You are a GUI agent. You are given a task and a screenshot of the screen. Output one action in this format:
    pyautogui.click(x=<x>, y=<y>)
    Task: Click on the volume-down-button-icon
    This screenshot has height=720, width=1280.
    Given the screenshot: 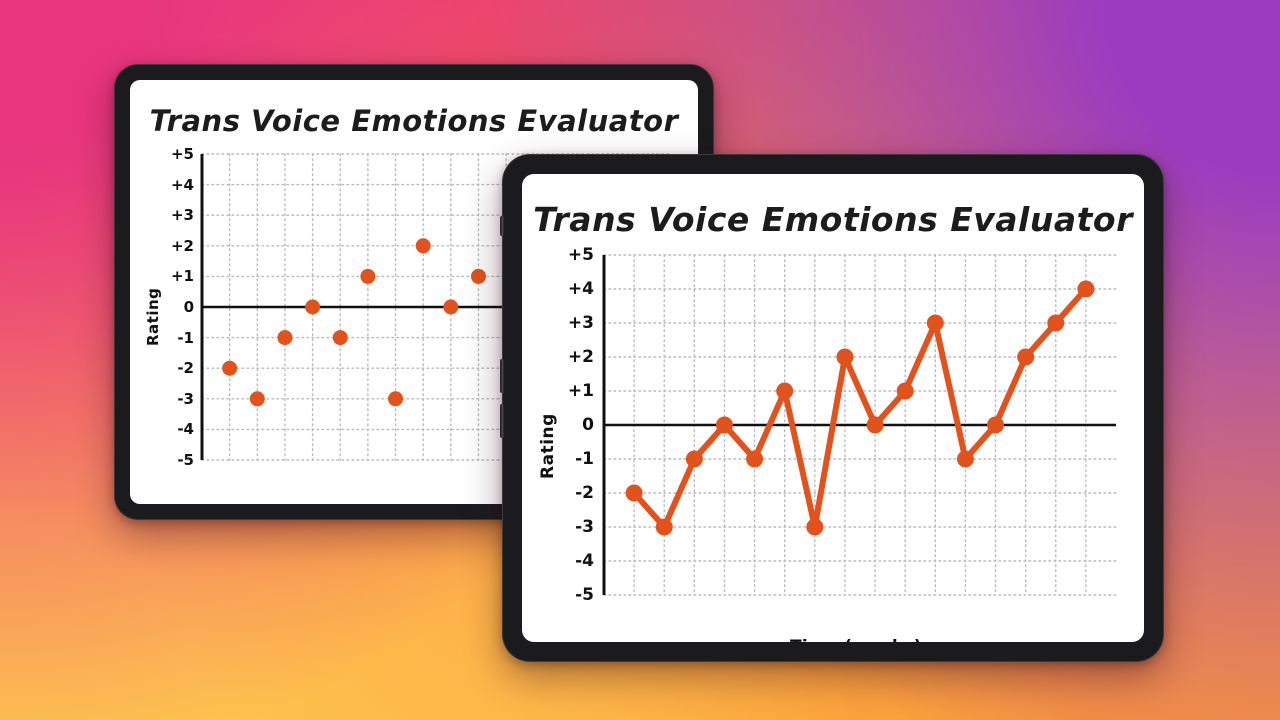 What is the action you would take?
    pyautogui.click(x=502, y=421)
    